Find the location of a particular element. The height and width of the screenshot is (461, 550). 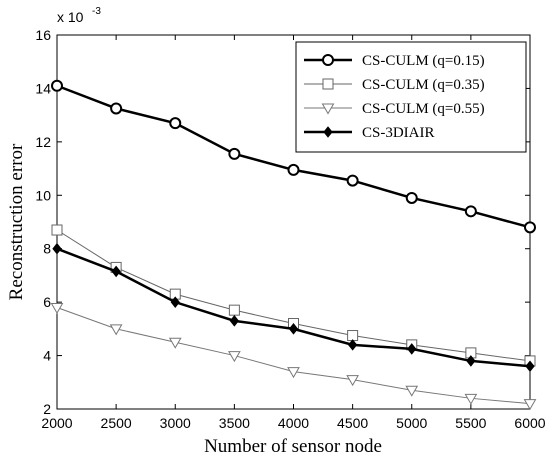

y-tick-label: 8 is located at coordinates (47, 249).